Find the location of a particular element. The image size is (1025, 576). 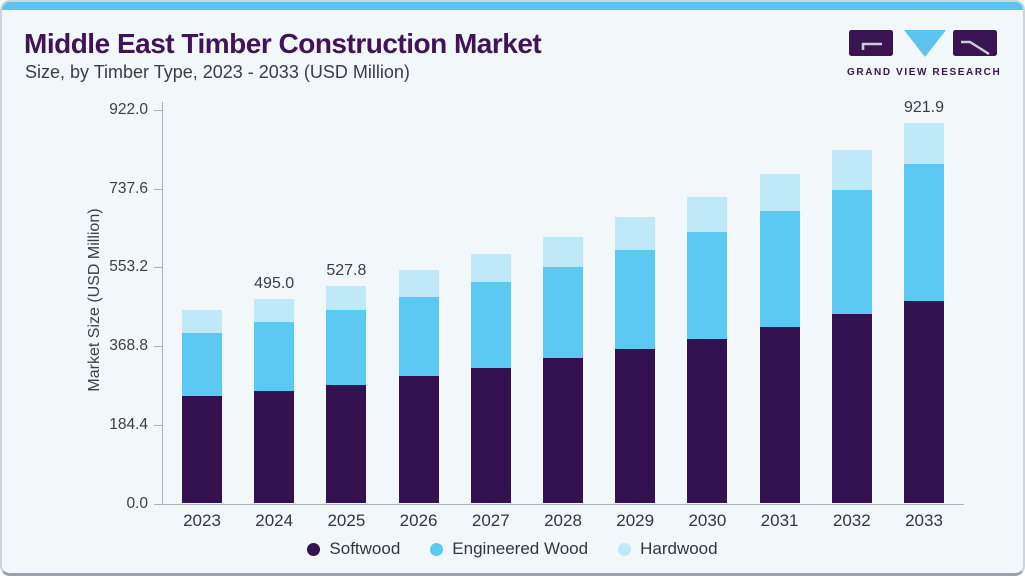

x-tick-label: 2032 is located at coordinates (851, 520).